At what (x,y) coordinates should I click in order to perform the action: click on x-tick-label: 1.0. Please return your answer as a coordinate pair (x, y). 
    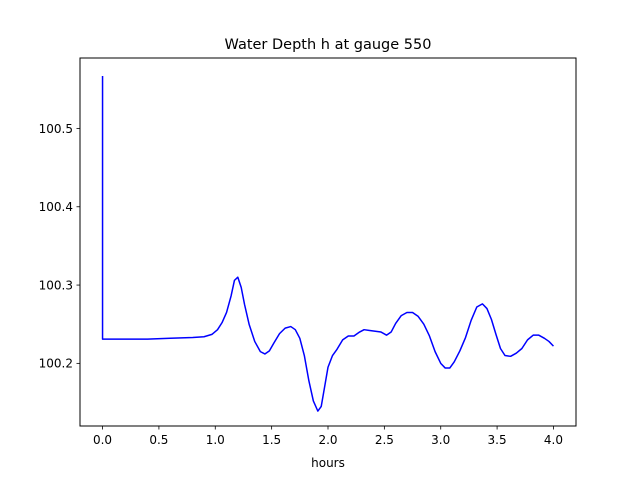
    Looking at the image, I should click on (215, 440).